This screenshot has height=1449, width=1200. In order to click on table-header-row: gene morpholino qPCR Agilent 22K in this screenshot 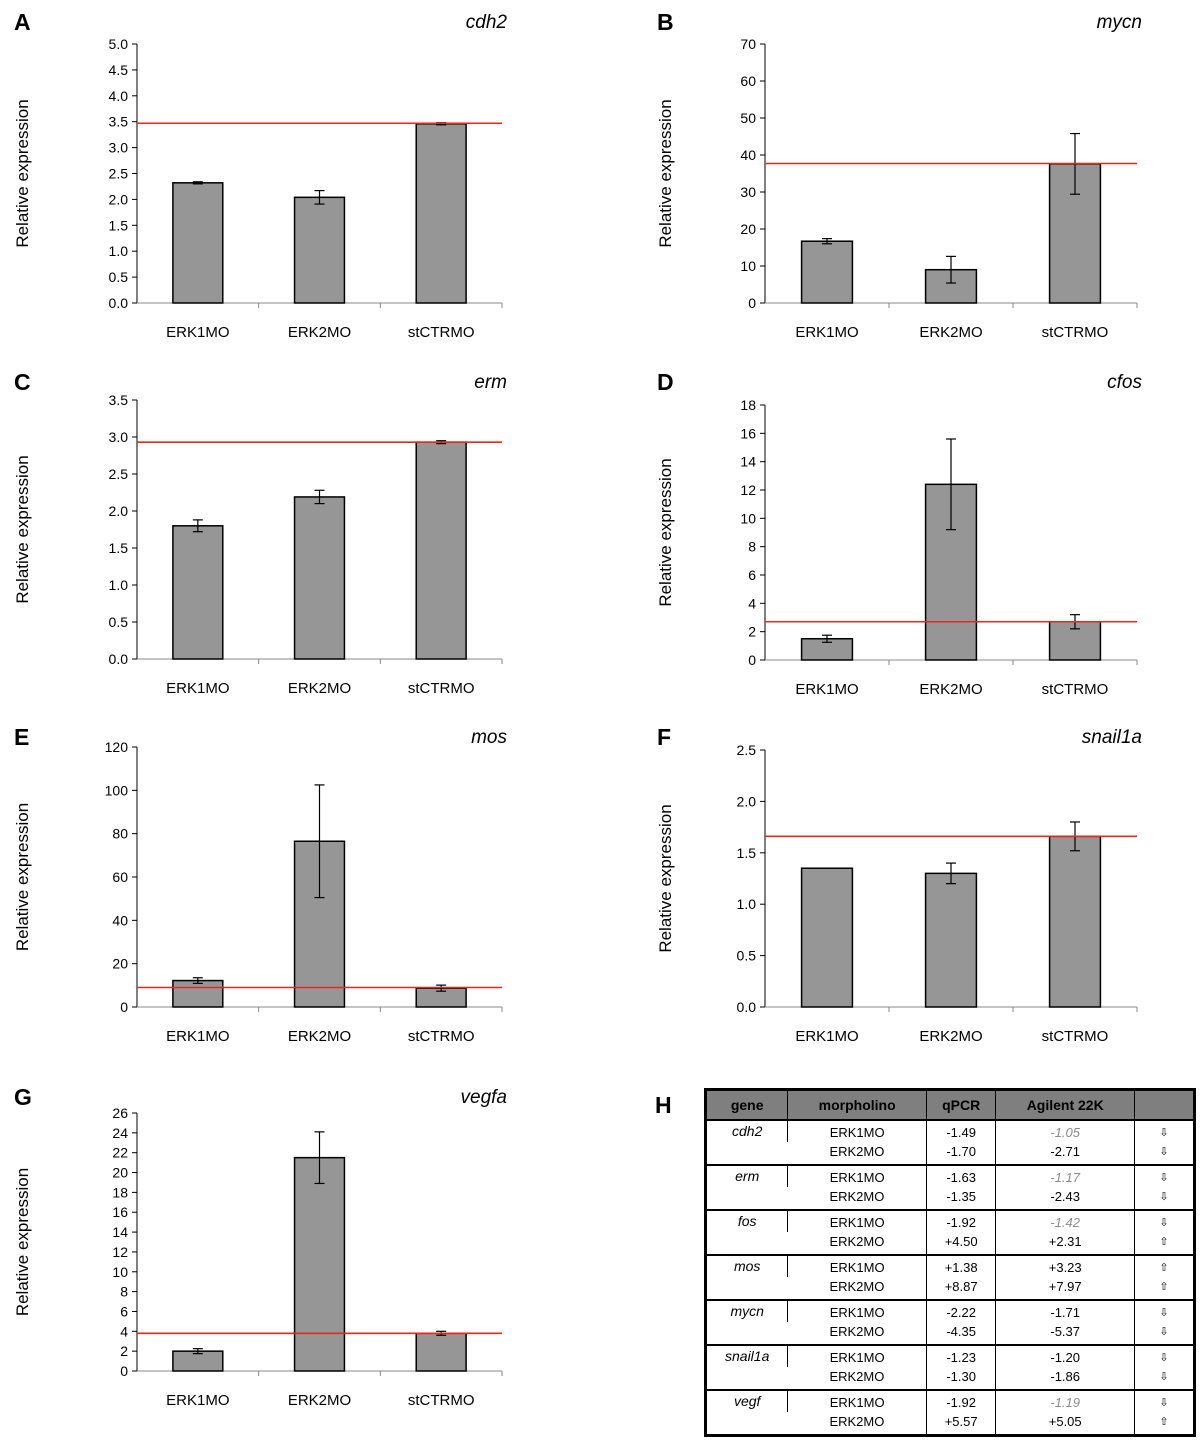, I will do `click(950, 1104)`.